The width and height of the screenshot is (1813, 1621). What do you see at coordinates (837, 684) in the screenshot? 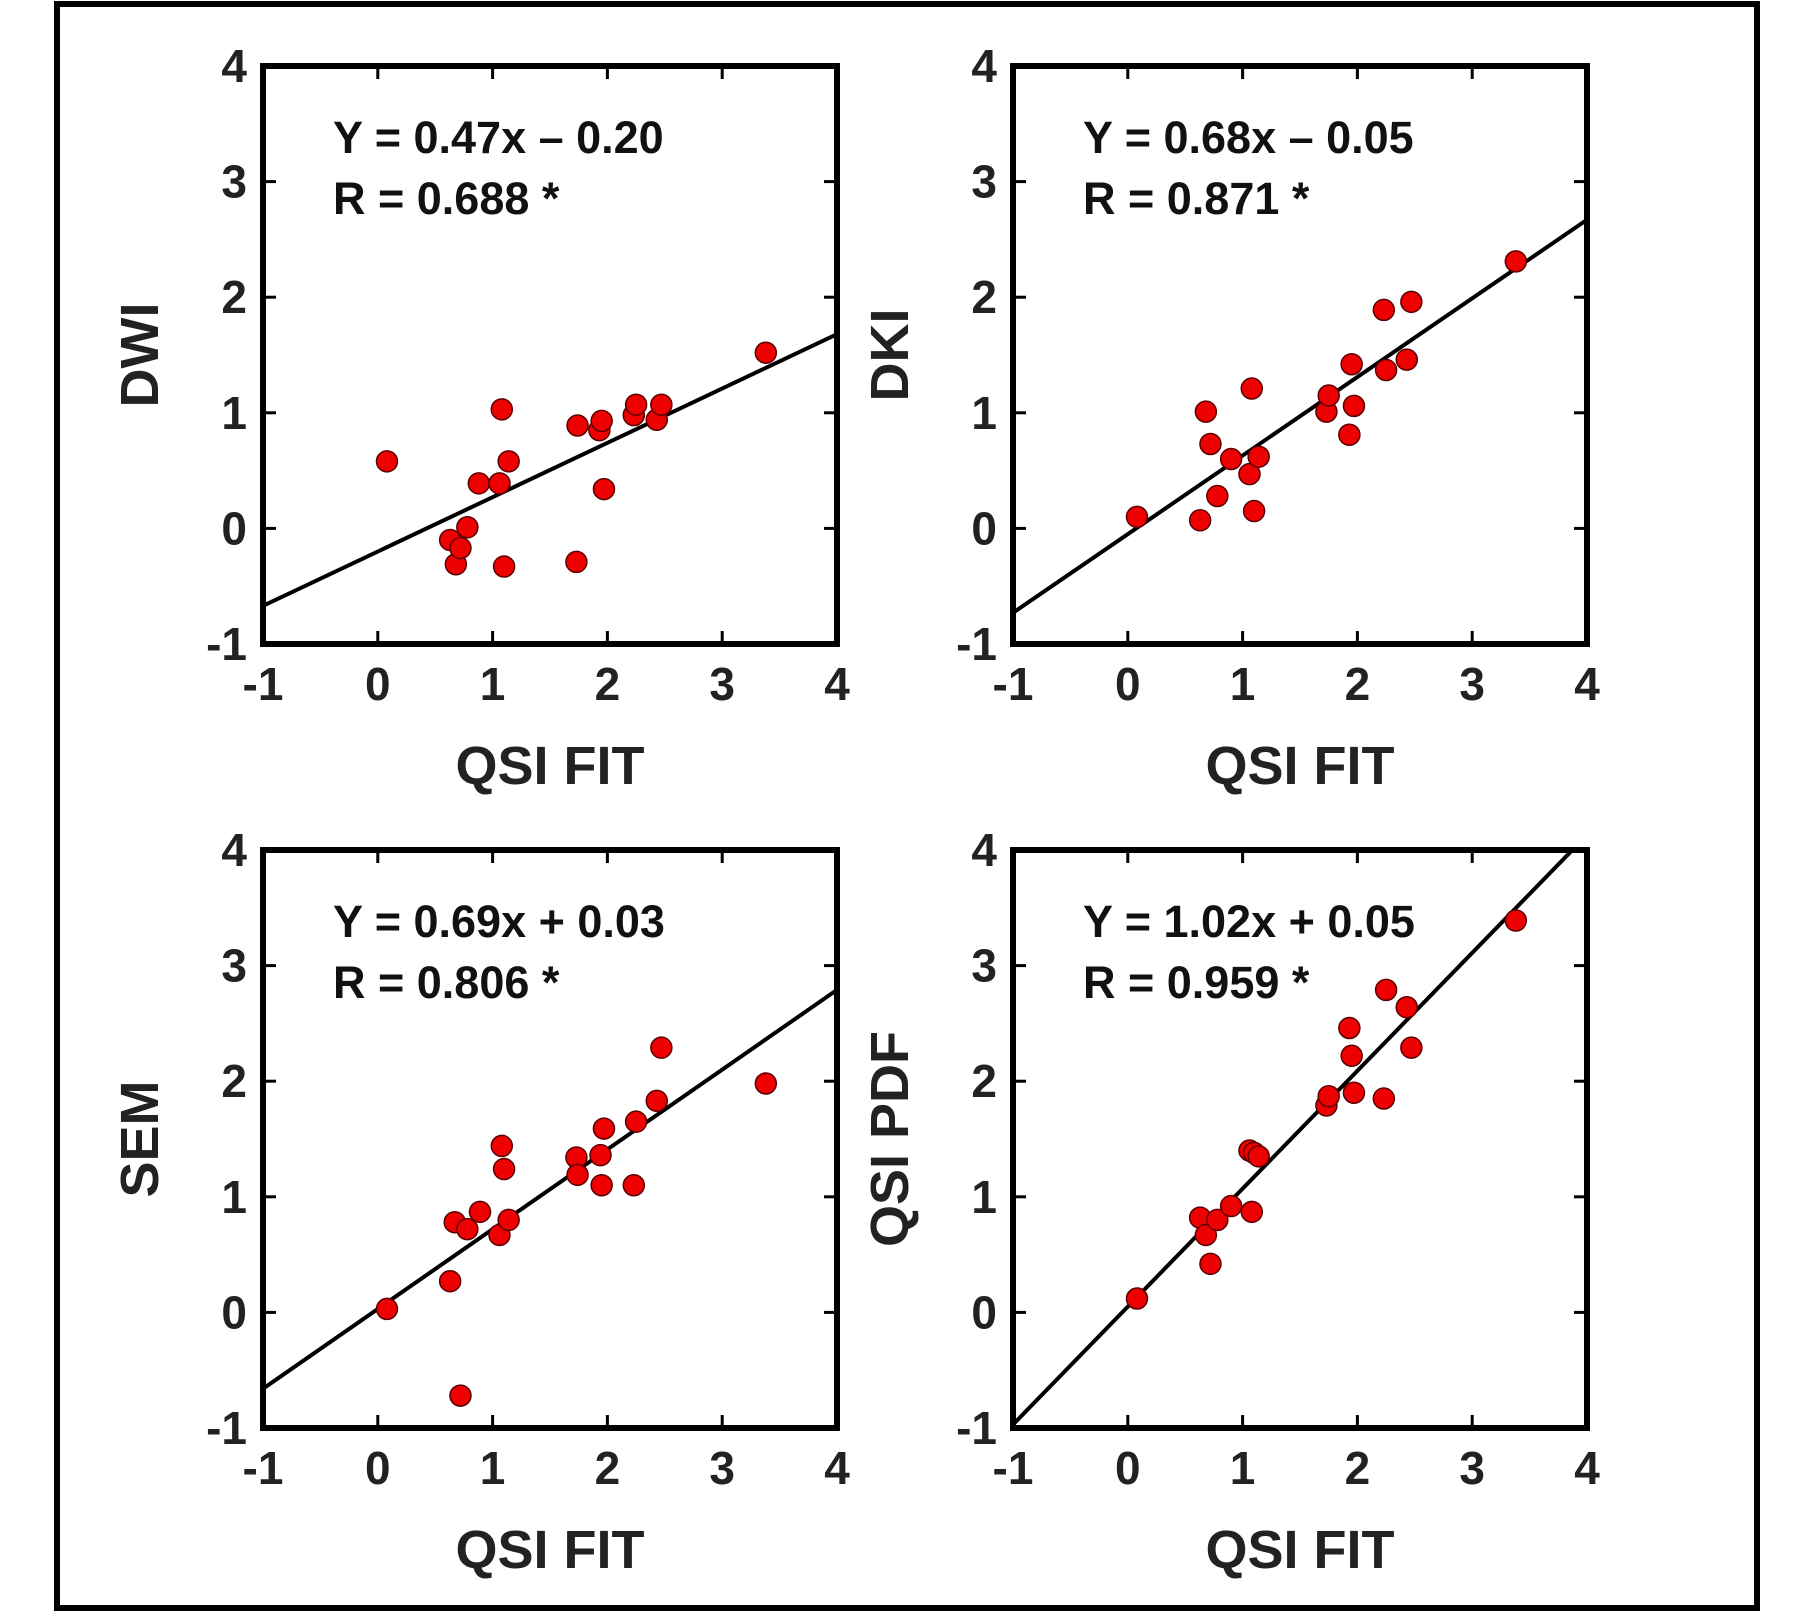
I see `x-tick-label: 4` at bounding box center [837, 684].